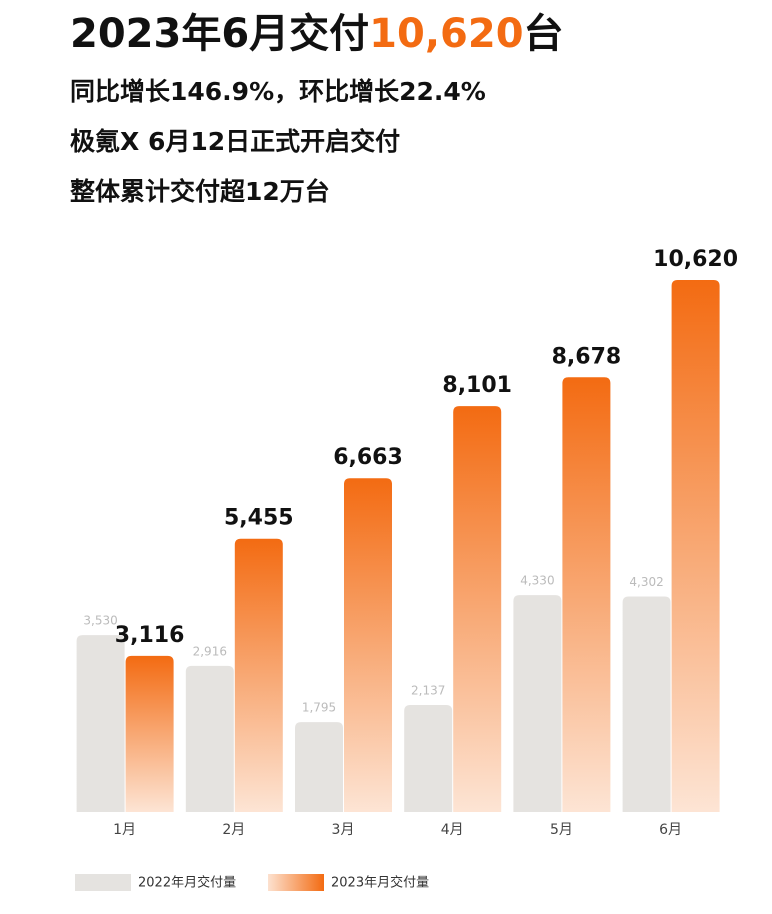  Describe the element at coordinates (187, 883) in the screenshot. I see `legend-label: 2022年月交付量` at that location.